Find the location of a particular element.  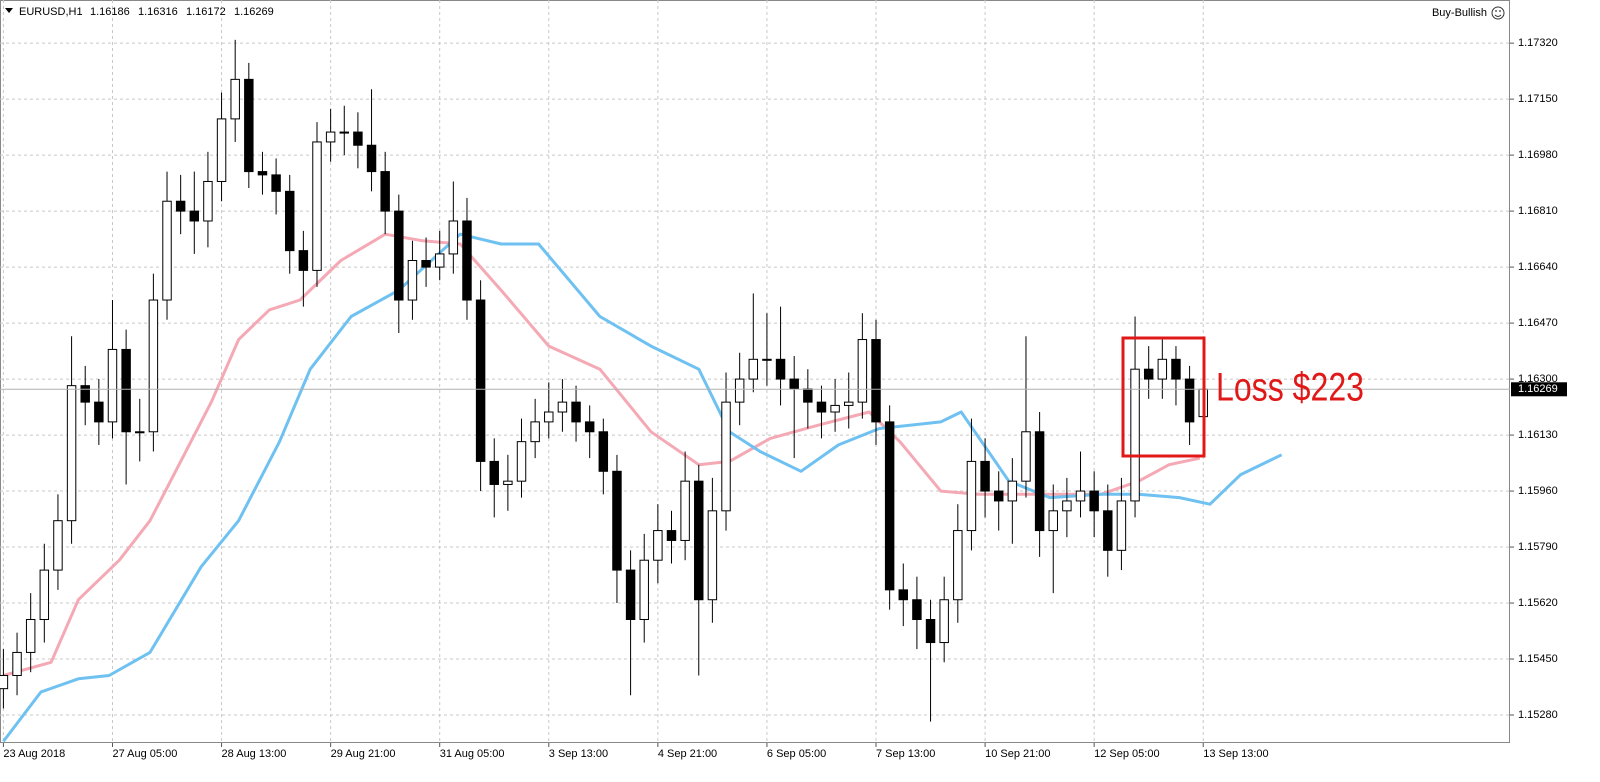

last-price-label: 1.16269 is located at coordinates (1538, 389).